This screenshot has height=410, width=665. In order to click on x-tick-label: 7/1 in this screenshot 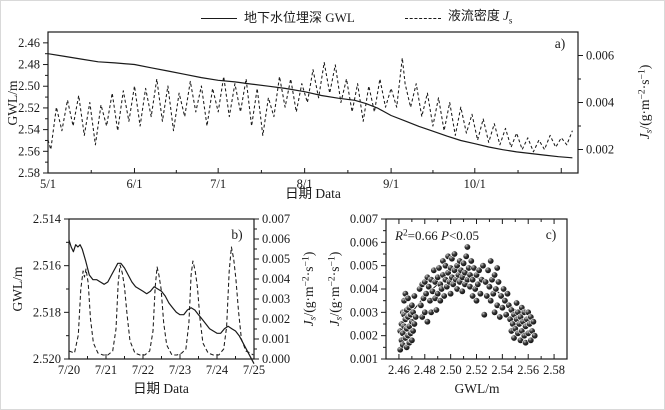, I will do `click(218, 184)`.